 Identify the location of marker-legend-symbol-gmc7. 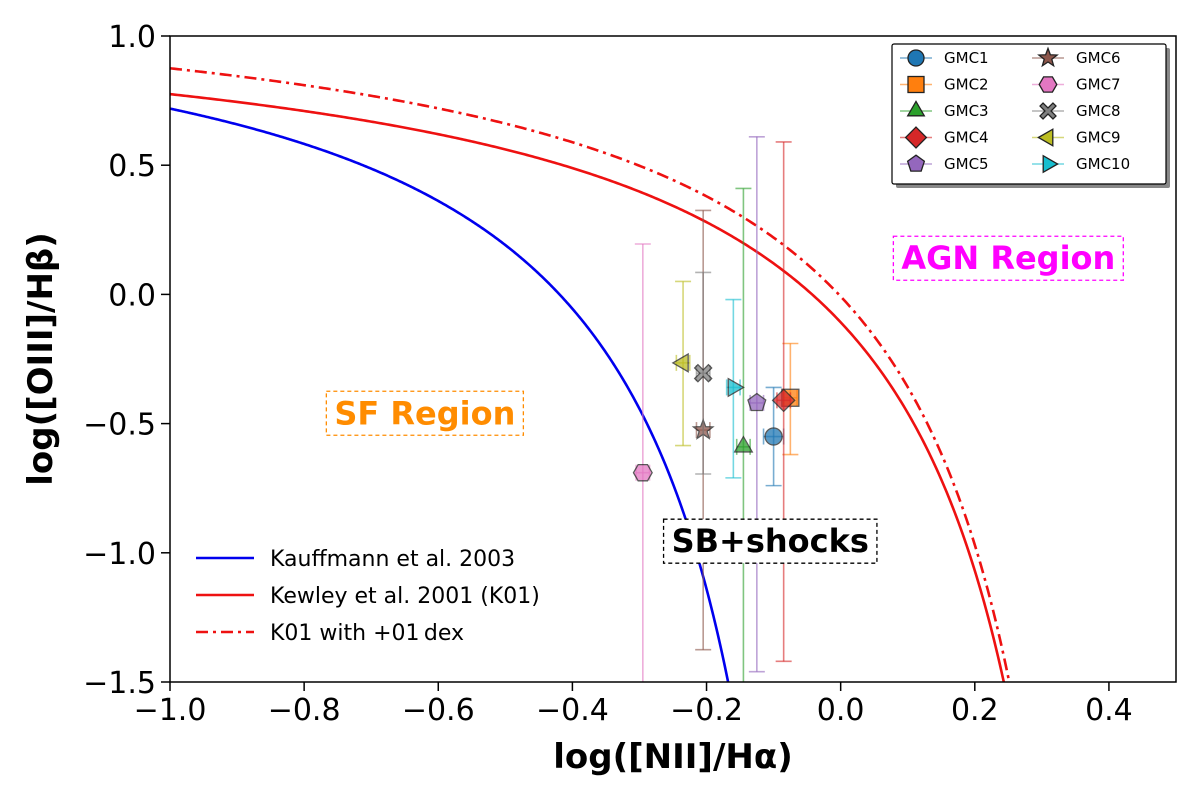
(1048, 84).